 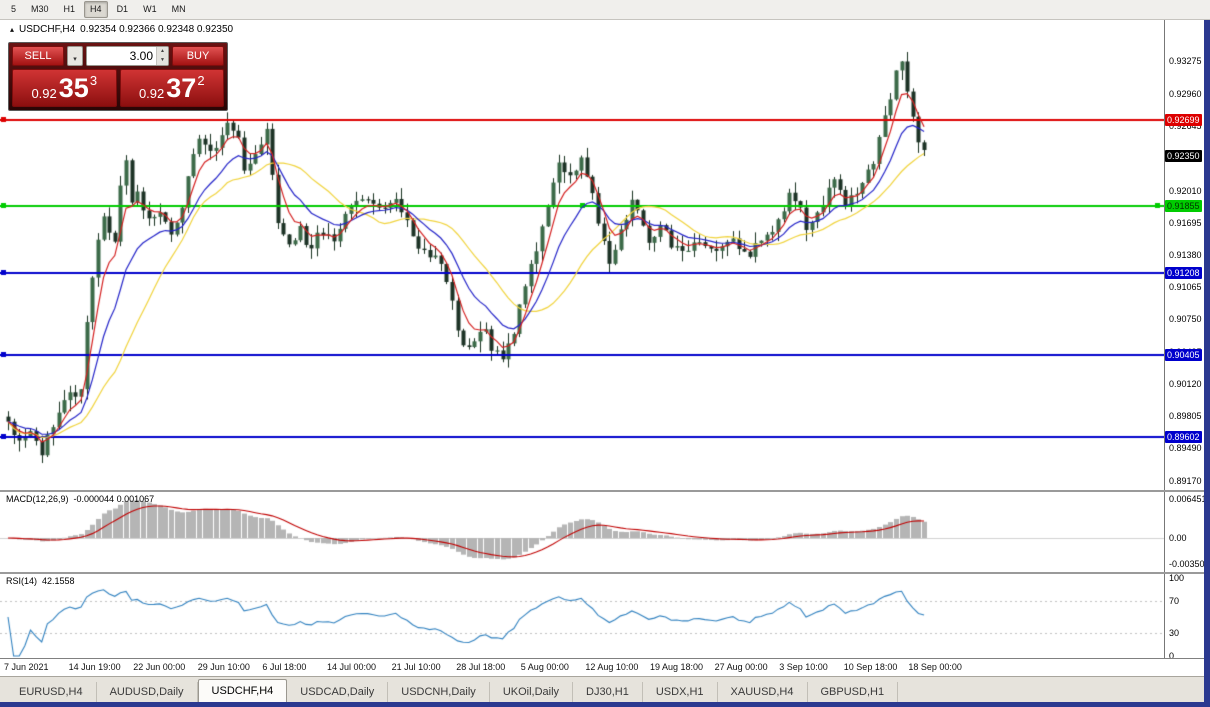 I want to click on price-axis-label: 0.89490, so click(x=1185, y=448).